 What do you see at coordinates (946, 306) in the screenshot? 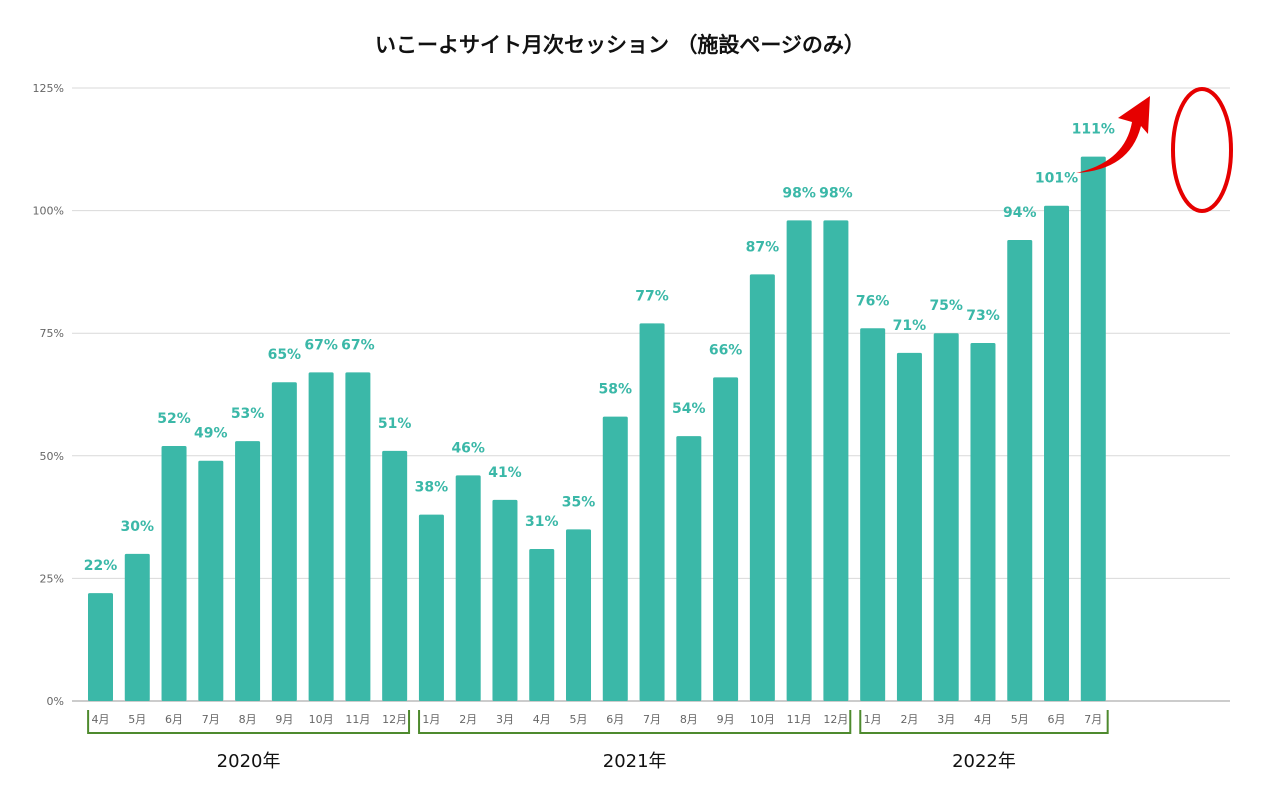
I see `data-label: 75%` at bounding box center [946, 306].